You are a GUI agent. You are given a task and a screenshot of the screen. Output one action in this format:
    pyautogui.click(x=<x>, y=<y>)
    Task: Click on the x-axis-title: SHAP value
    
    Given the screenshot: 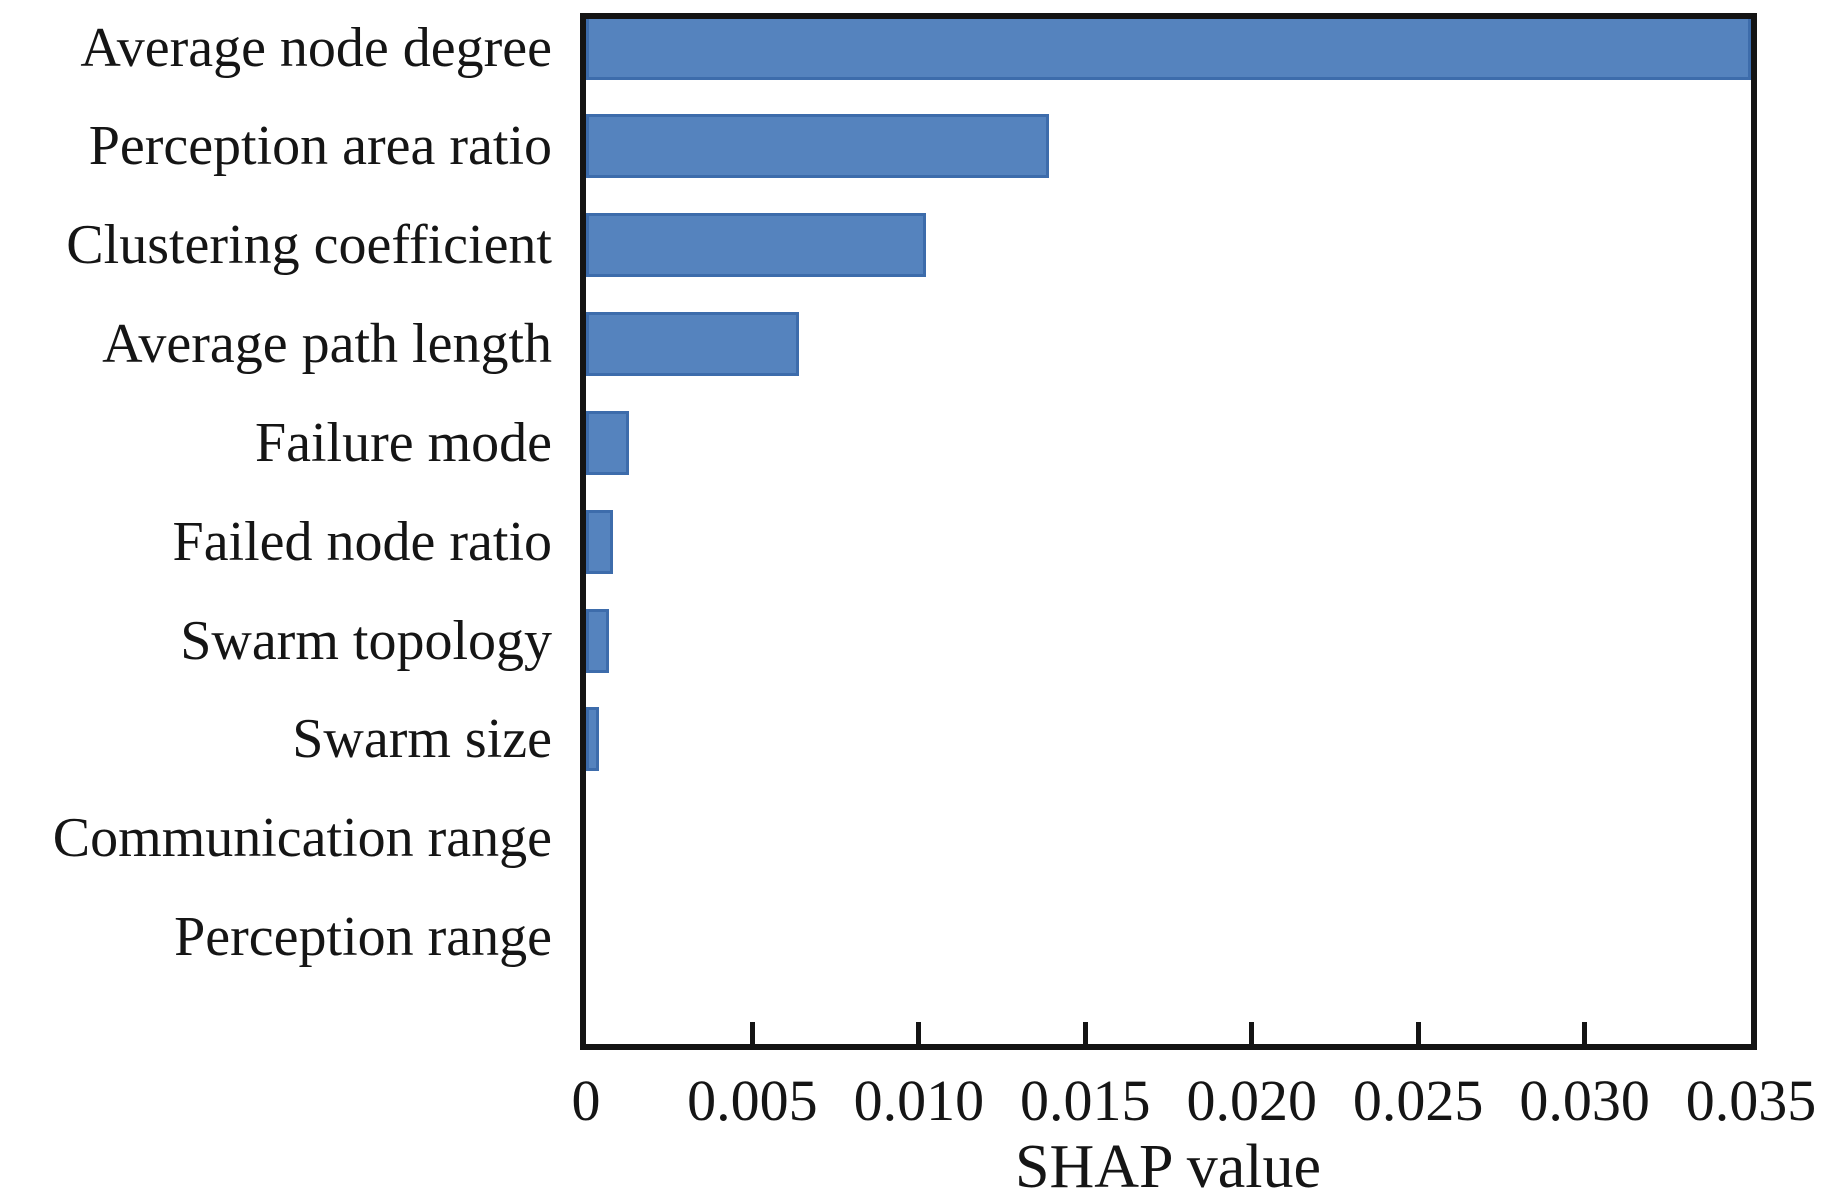 What is the action you would take?
    pyautogui.click(x=1168, y=1167)
    